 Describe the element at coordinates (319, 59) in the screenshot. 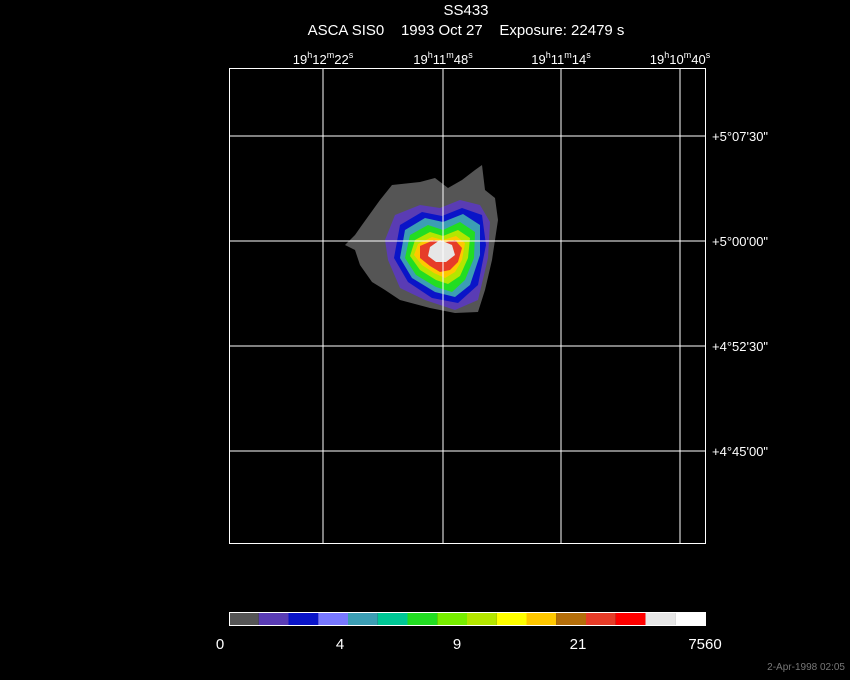

I see `ra-number: 12` at that location.